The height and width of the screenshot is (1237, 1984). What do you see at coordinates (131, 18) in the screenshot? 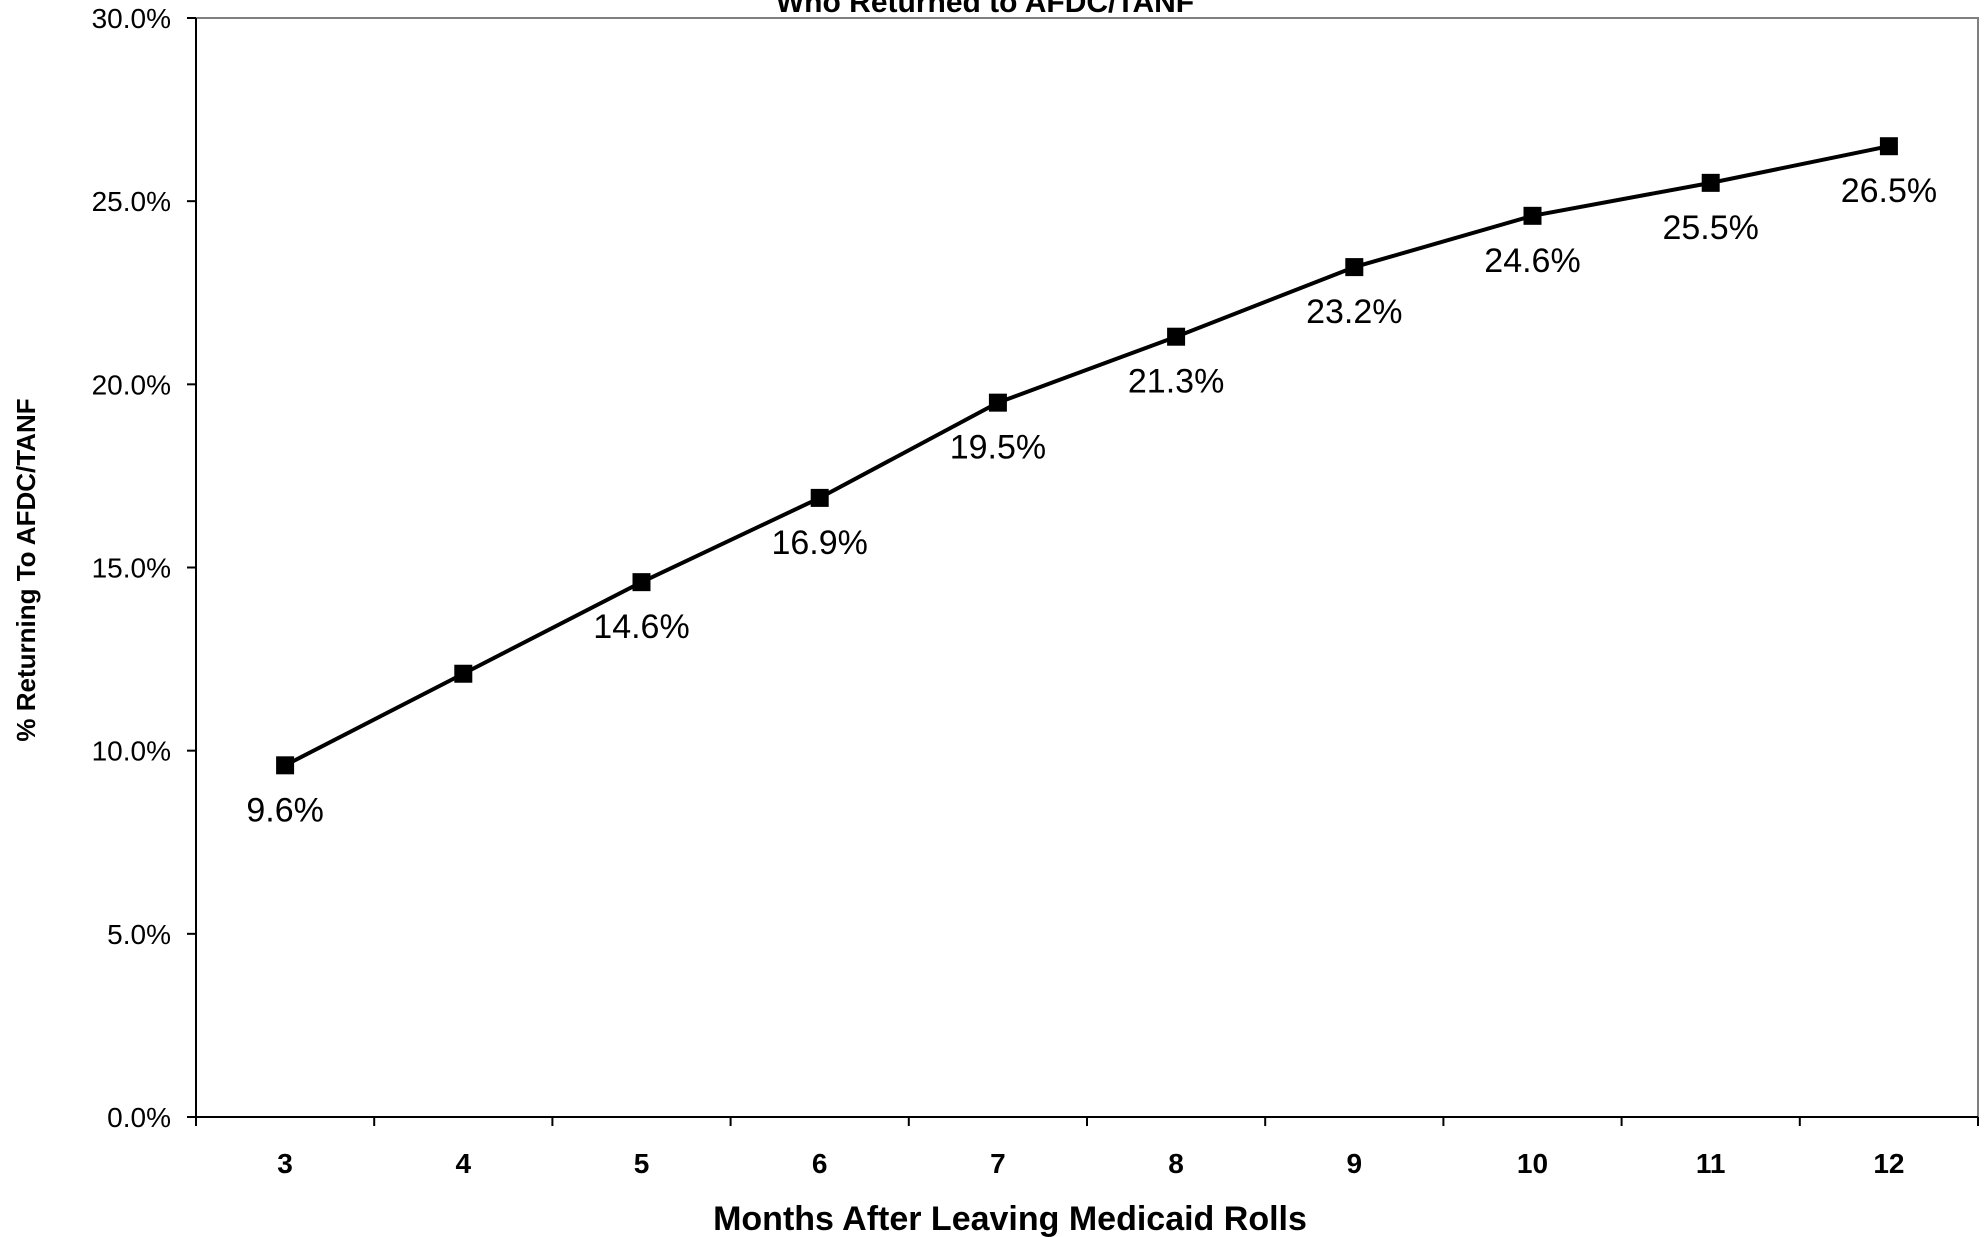
I see `y-tick-label: 30.0%` at bounding box center [131, 18].